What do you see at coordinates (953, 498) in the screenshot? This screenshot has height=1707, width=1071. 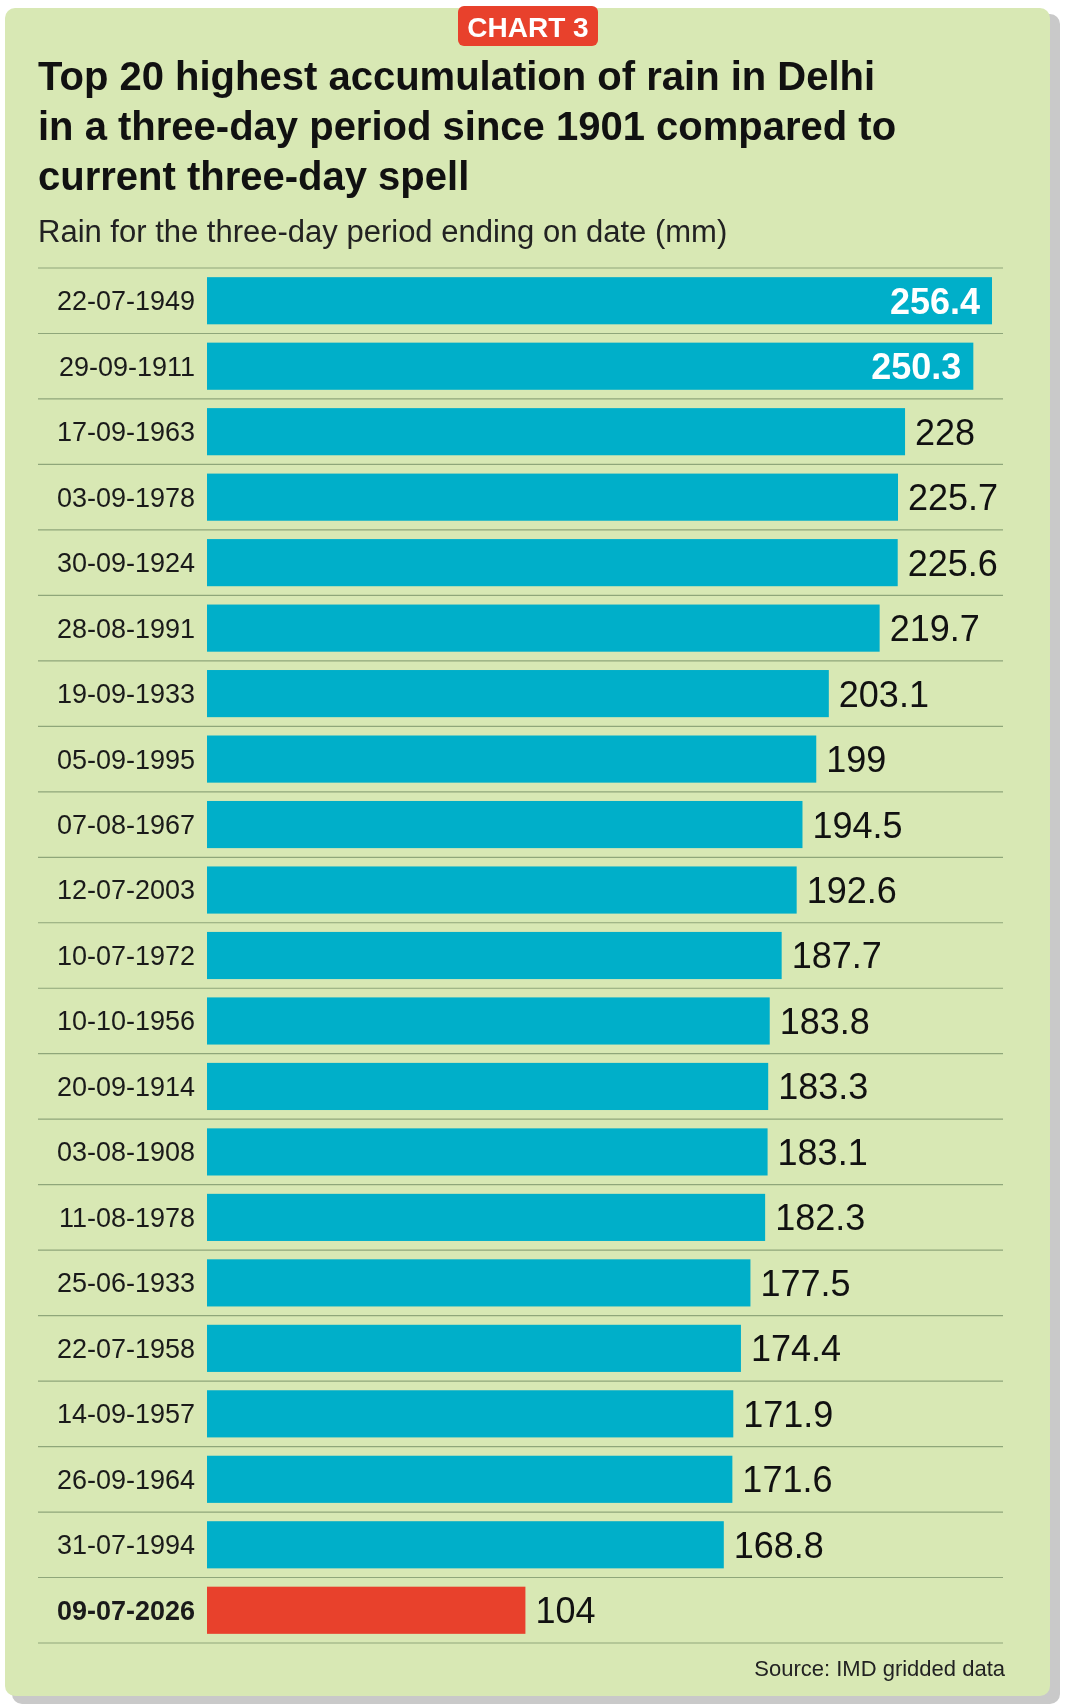 I see `data-label: 225.7` at bounding box center [953, 498].